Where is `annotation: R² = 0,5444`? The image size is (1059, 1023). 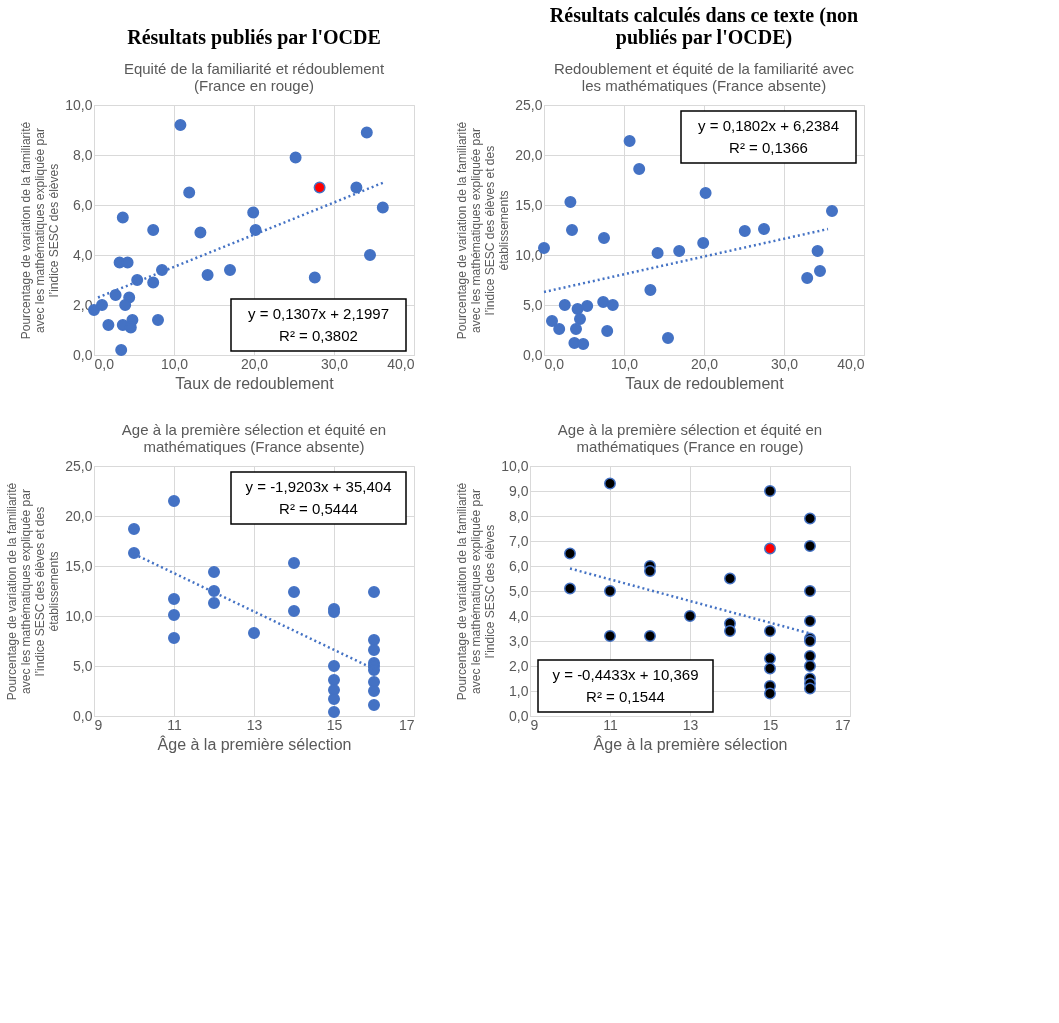
annotation: R² = 0,5444 is located at coordinates (318, 508).